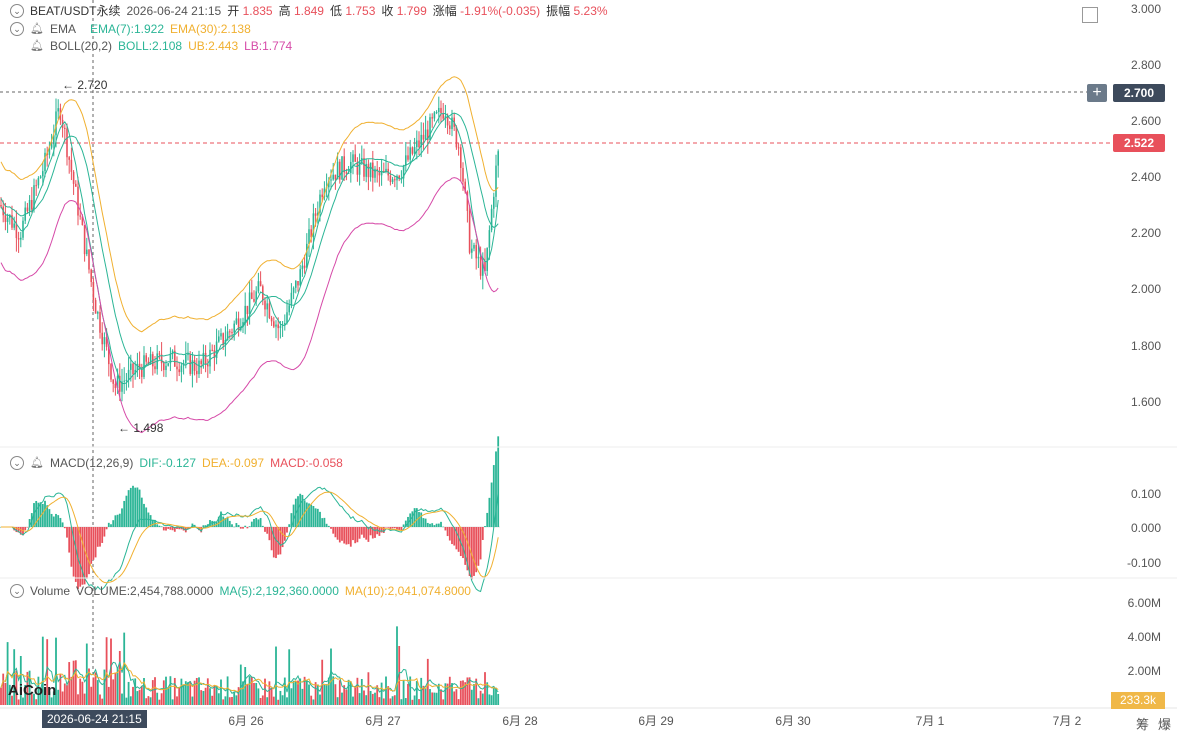 This screenshot has width=1177, height=734. Describe the element at coordinates (520, 721) in the screenshot. I see `date-axis-tick: 6月 28` at that location.